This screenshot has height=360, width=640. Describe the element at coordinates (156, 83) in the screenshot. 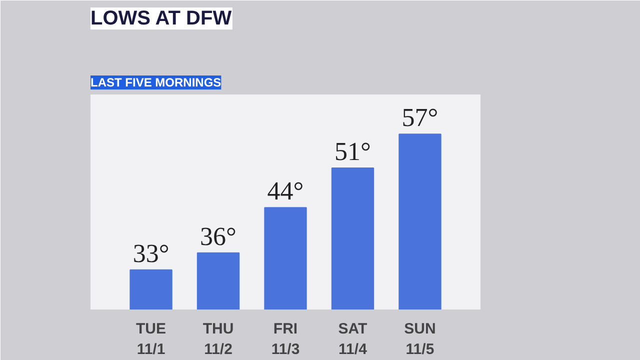

I see `chart-subtitle: LAST FIVE MORNINGS` at that location.